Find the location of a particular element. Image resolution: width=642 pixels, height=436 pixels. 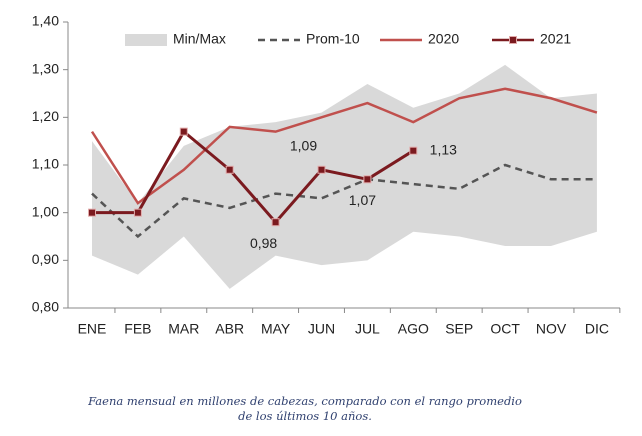

legend-label: 2020 is located at coordinates (443, 39).